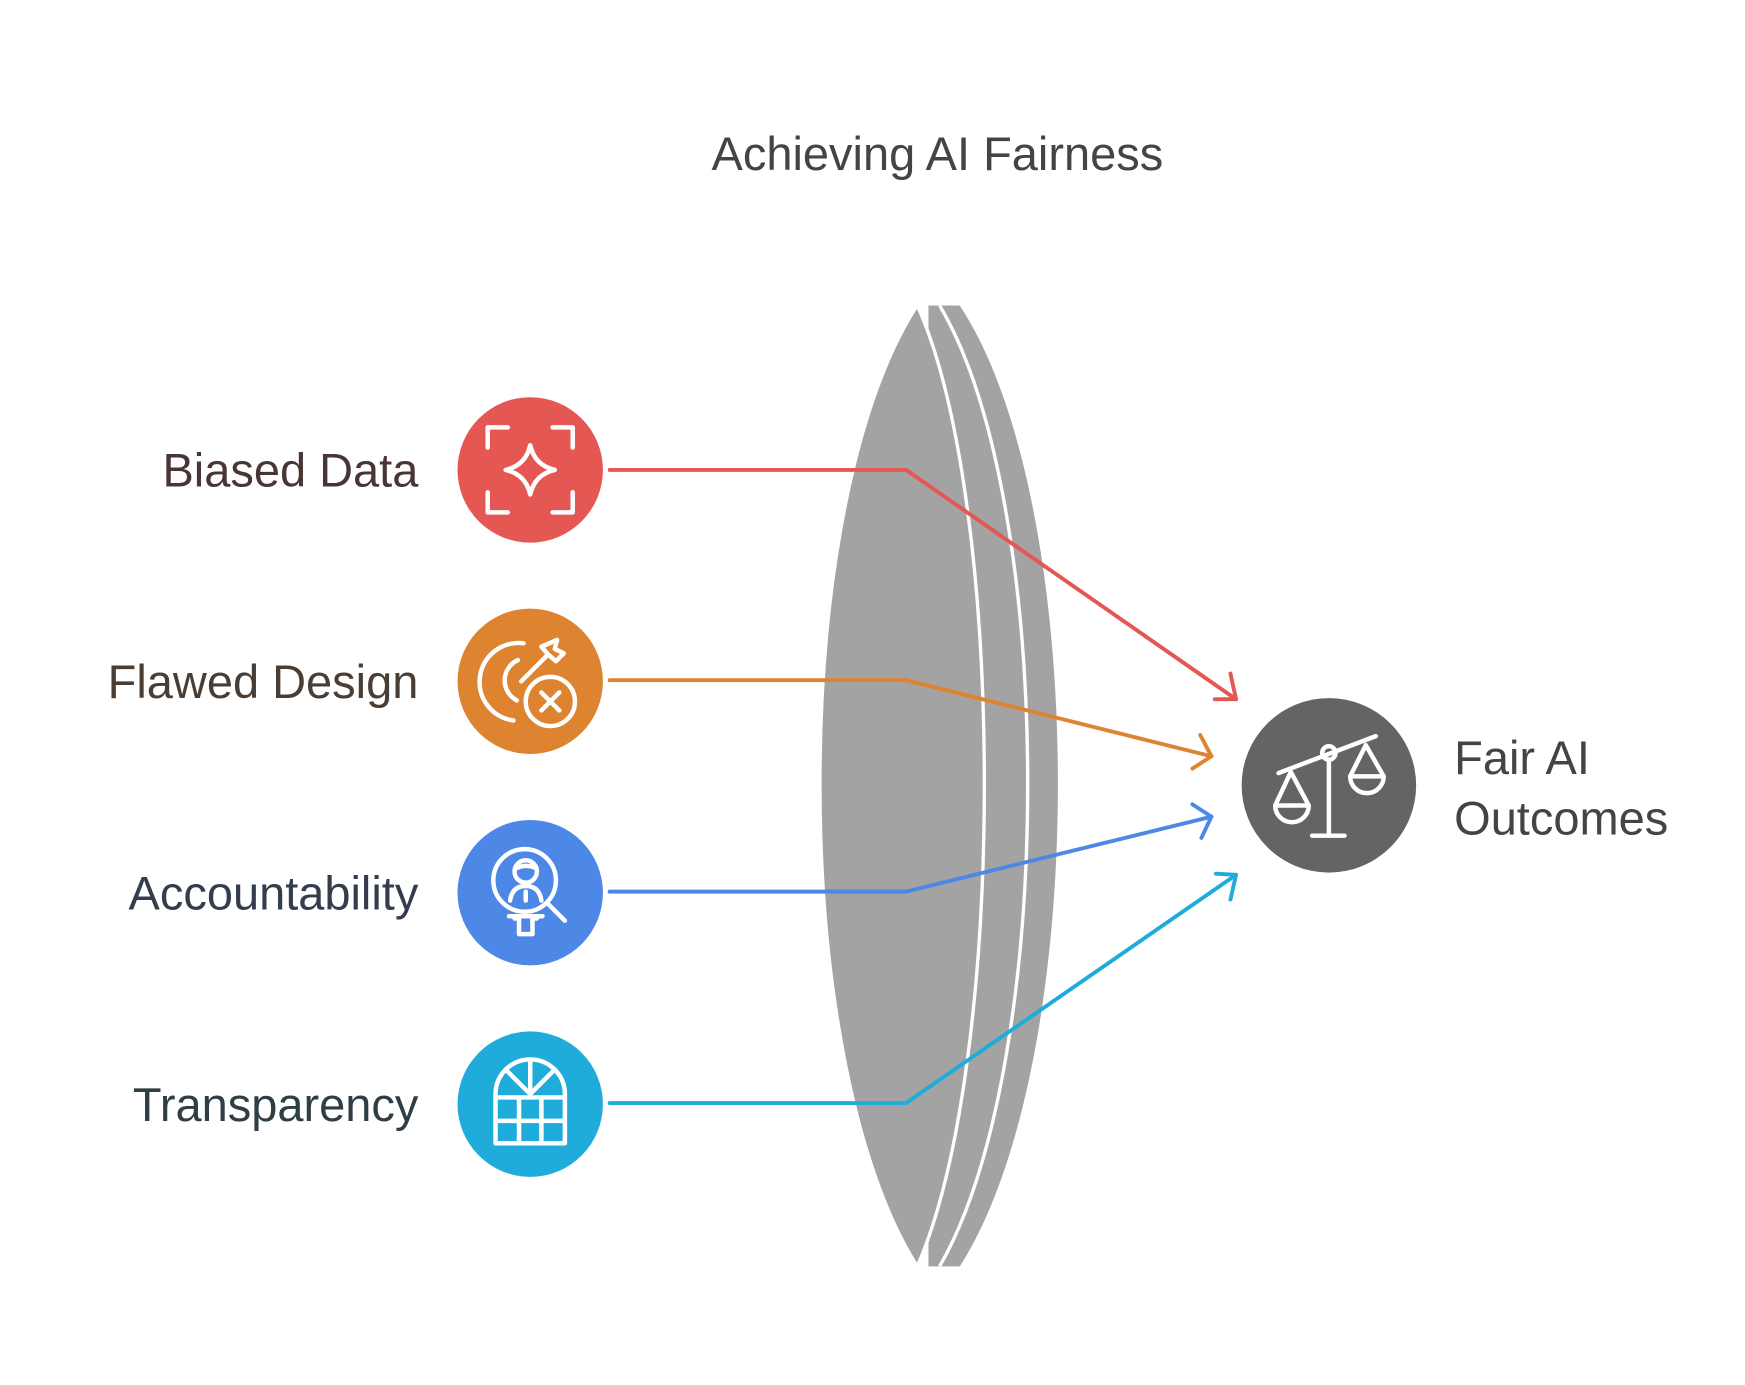 The image size is (1745, 1385). What do you see at coordinates (1329, 785) in the screenshot?
I see `balance-scale-icon` at bounding box center [1329, 785].